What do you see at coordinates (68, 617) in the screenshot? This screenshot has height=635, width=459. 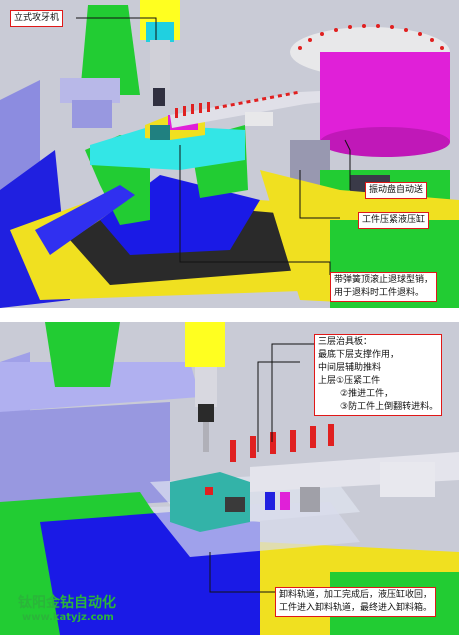 I see `watermark-site: www.katyjz.com` at bounding box center [68, 617].